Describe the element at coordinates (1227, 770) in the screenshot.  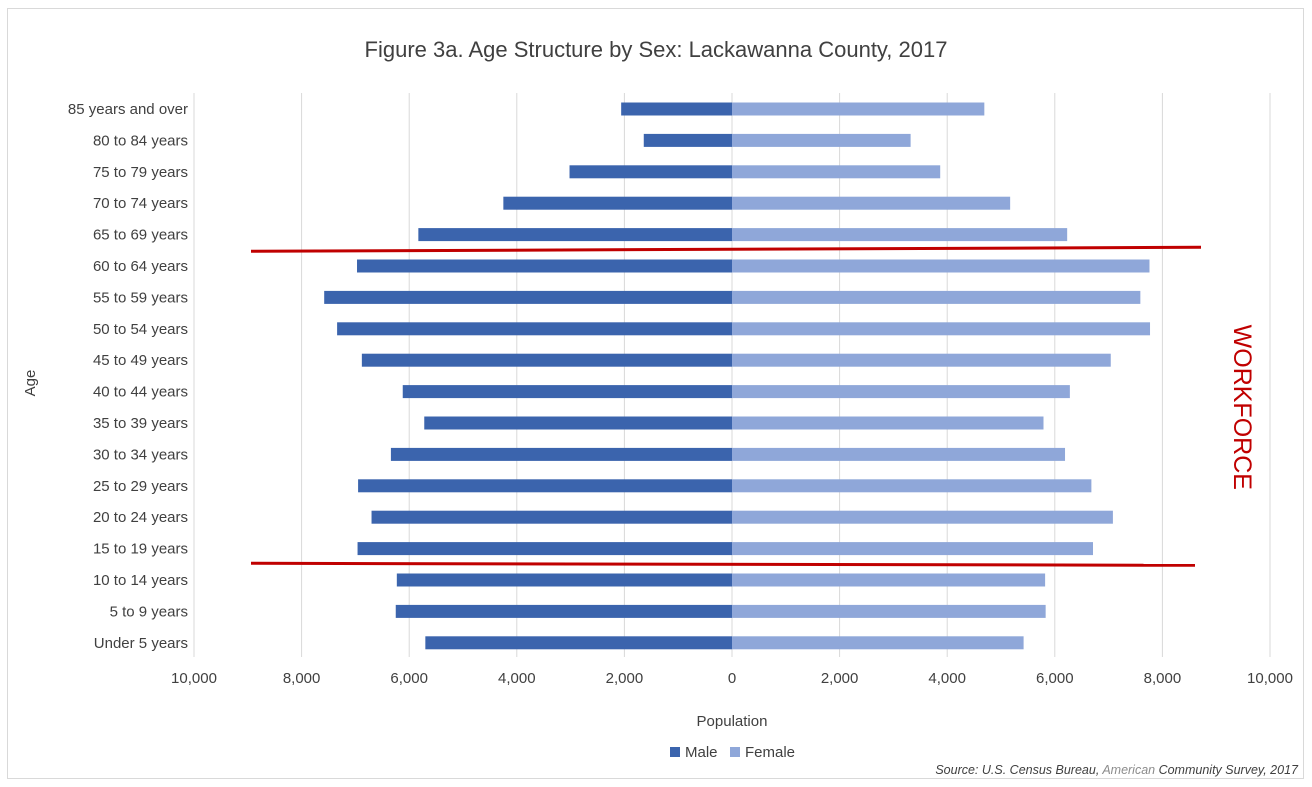
I see `source-suffix: Community Survey, 2017` at that location.